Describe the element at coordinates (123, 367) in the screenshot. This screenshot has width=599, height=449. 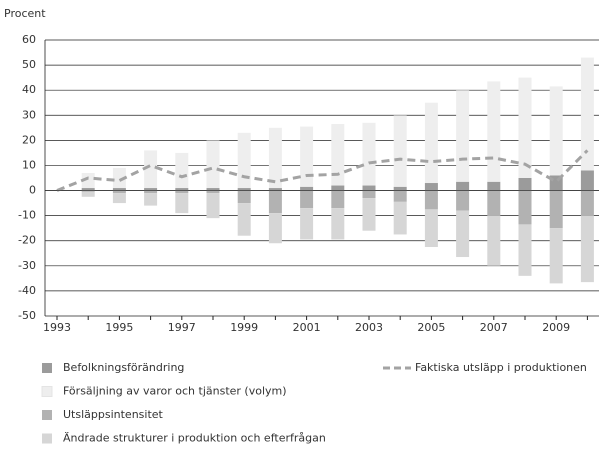
I see `legend-label: Befolkningsförändring` at that location.